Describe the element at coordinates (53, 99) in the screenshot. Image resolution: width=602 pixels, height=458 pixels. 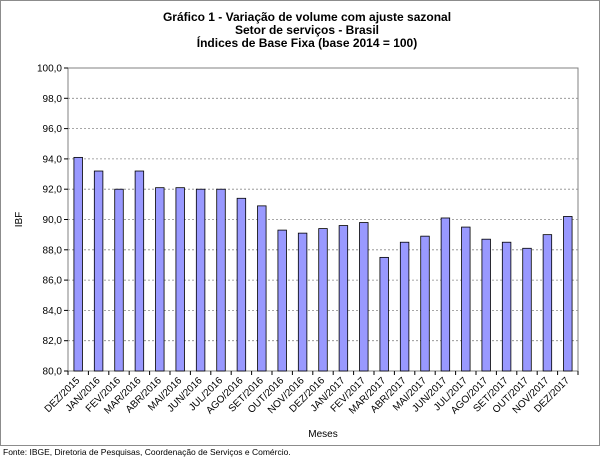
I see `y-tick-label: 98,0` at that location.